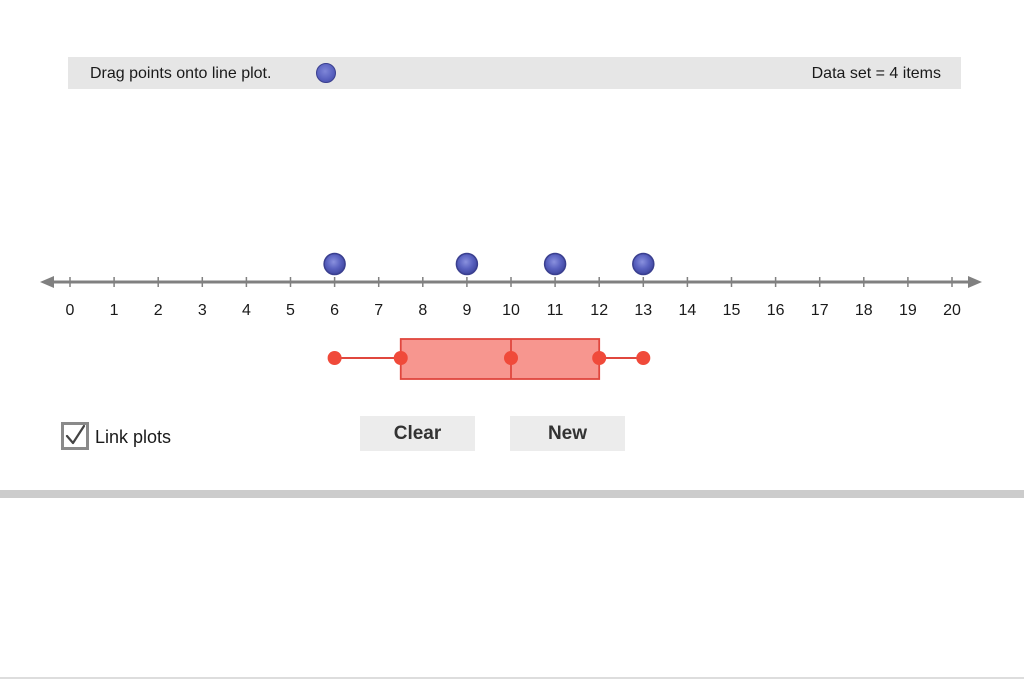 The width and height of the screenshot is (1024, 680). I want to click on axis-tick-label: 6, so click(334, 310).